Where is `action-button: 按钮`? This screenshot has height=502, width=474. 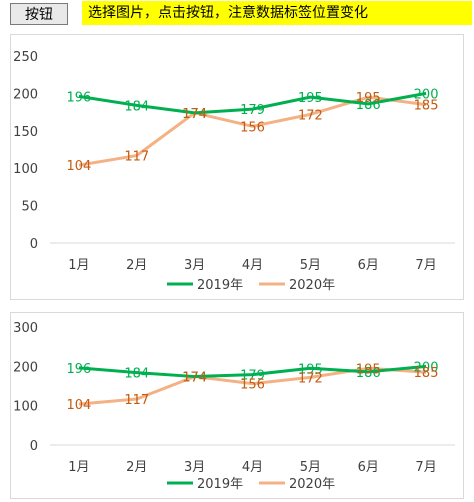 action-button: 按钮 is located at coordinates (39, 14).